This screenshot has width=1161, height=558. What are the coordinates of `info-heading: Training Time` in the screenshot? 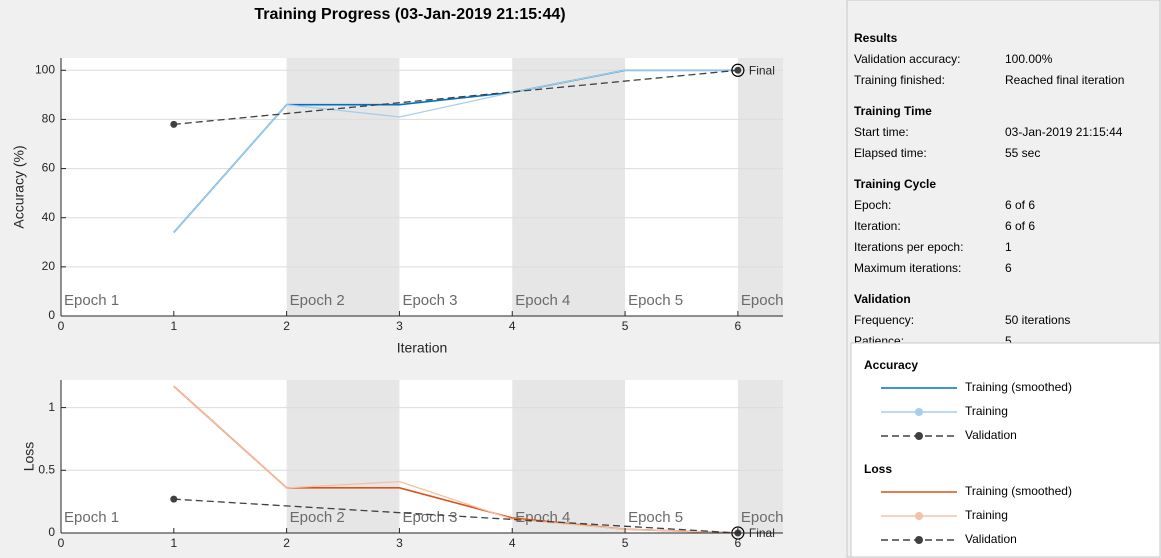 It's located at (893, 111).